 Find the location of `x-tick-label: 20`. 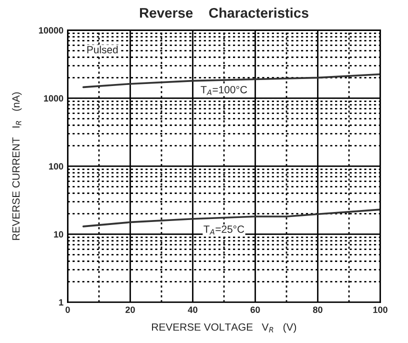

x-tick-label: 20 is located at coordinates (130, 309).